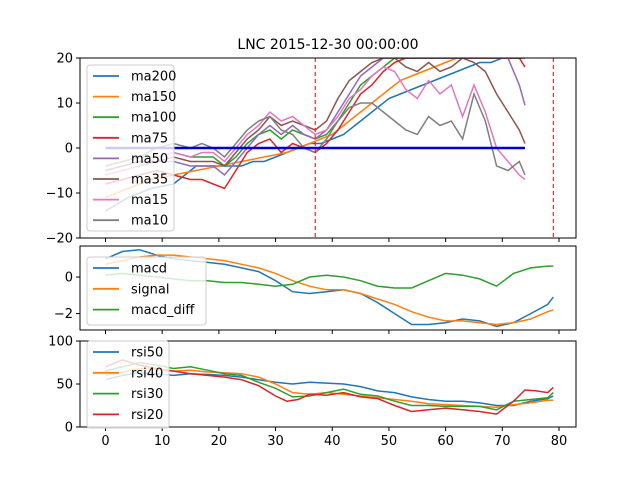 This screenshot has width=640, height=480. I want to click on plot-area, so click(329, 387).